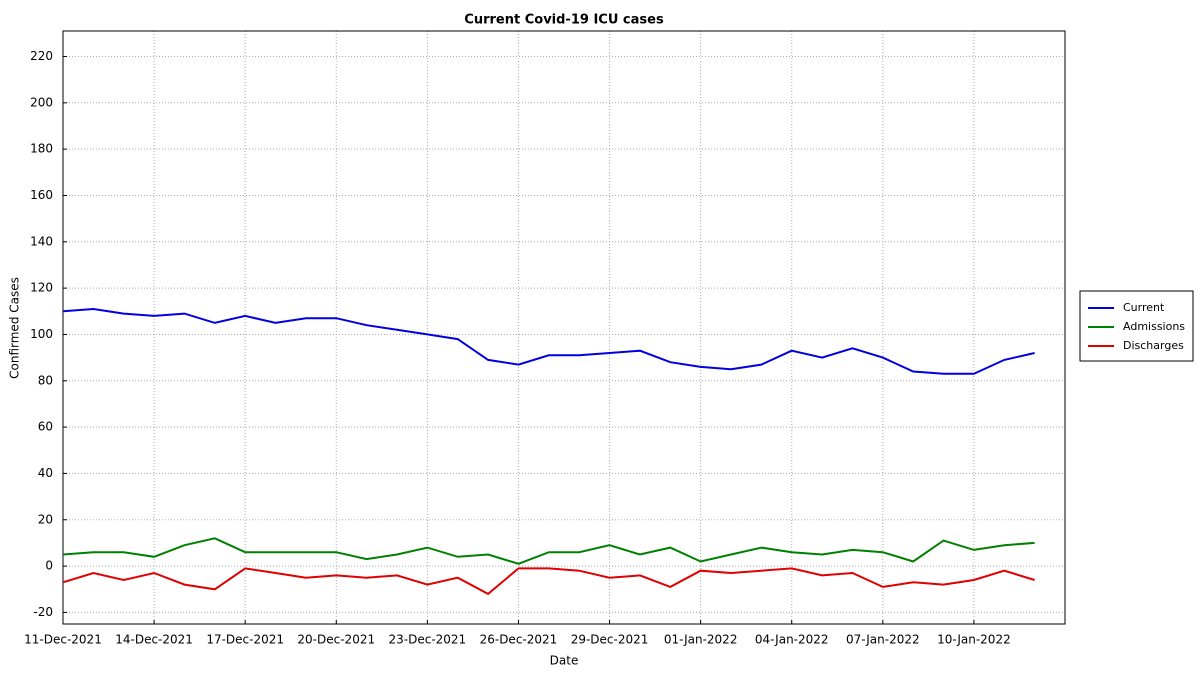  I want to click on y-tick-label: 0, so click(49, 566).